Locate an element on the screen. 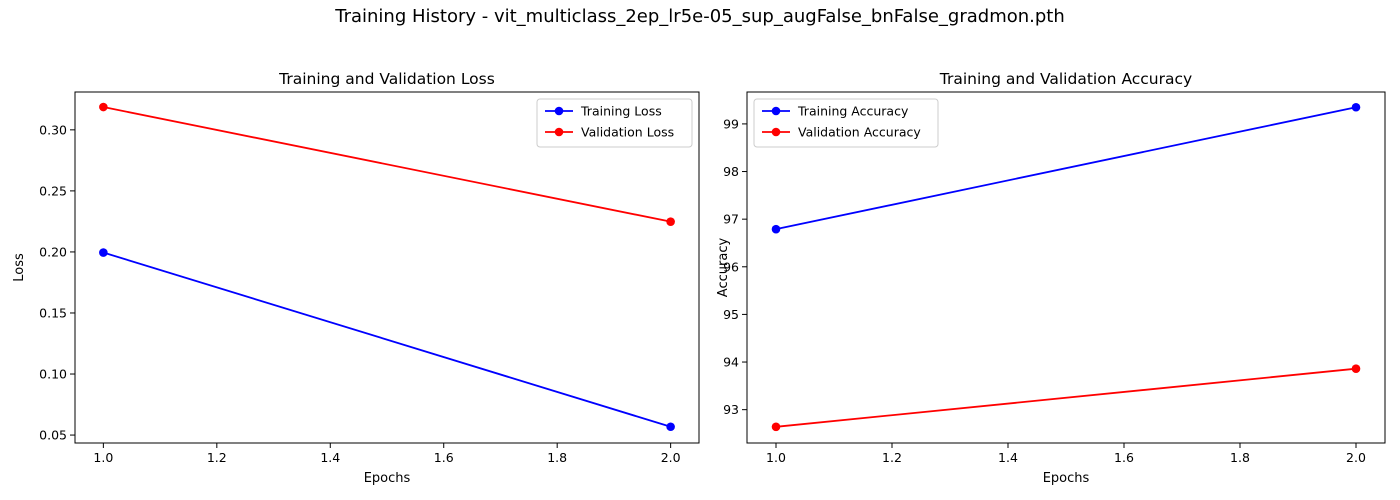  y-tick-label: 98 is located at coordinates (731, 171).